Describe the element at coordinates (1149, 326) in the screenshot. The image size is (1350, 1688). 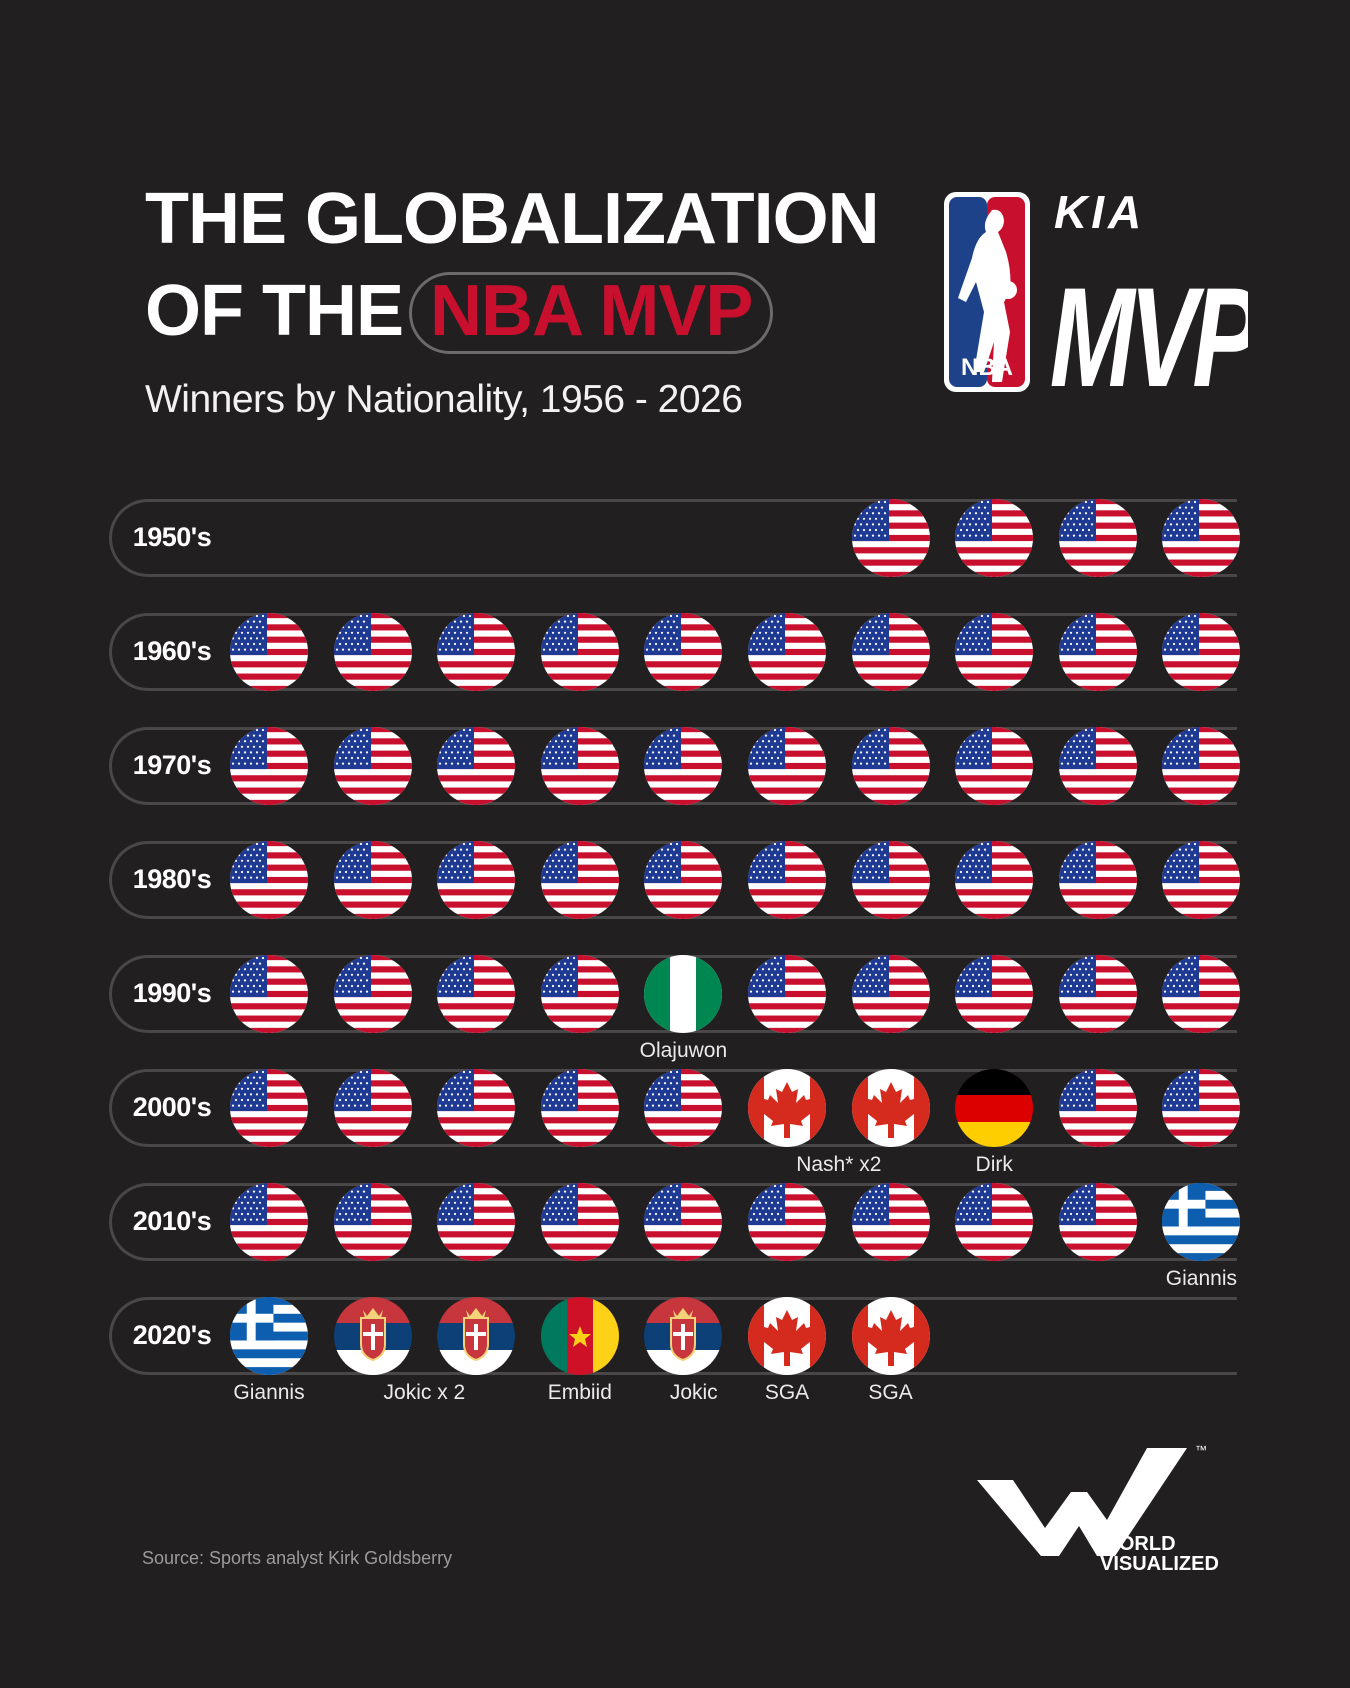
I see `mvp-logo-text: MVP` at that location.